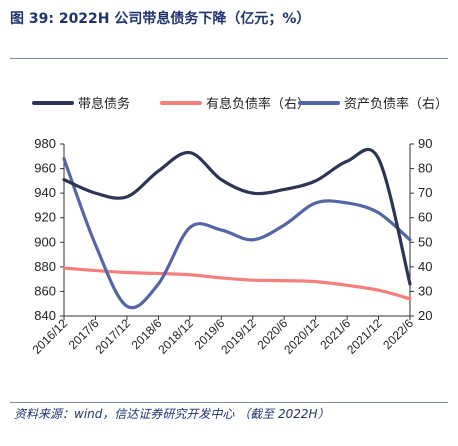 The image size is (458, 446). What do you see at coordinates (45, 266) in the screenshot?
I see `y-left-tick-label: 880` at bounding box center [45, 266].